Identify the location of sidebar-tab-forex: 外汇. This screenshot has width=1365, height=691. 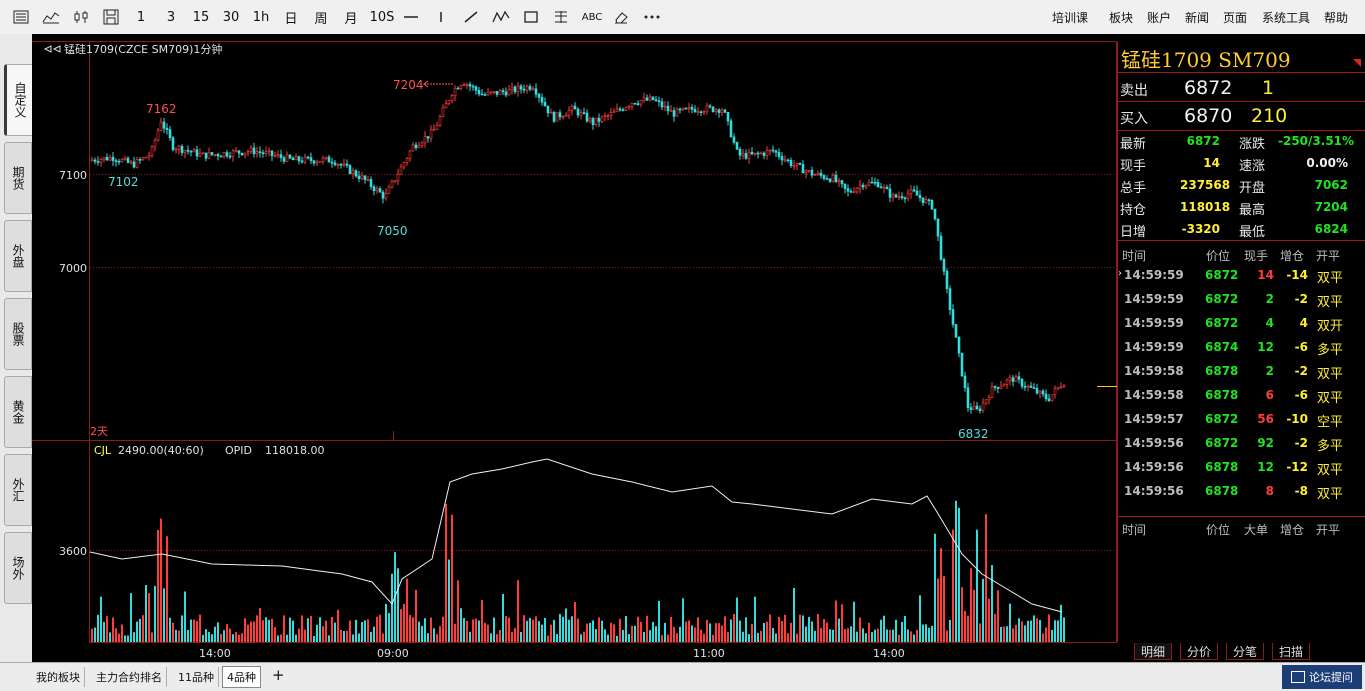
(18, 490).